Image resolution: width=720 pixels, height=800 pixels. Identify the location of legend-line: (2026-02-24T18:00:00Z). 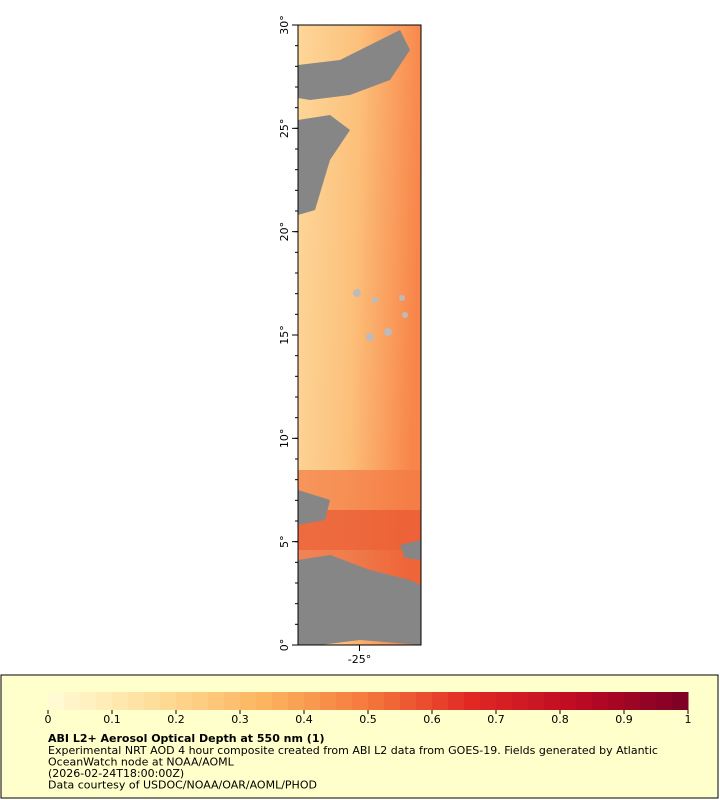
(116, 773).